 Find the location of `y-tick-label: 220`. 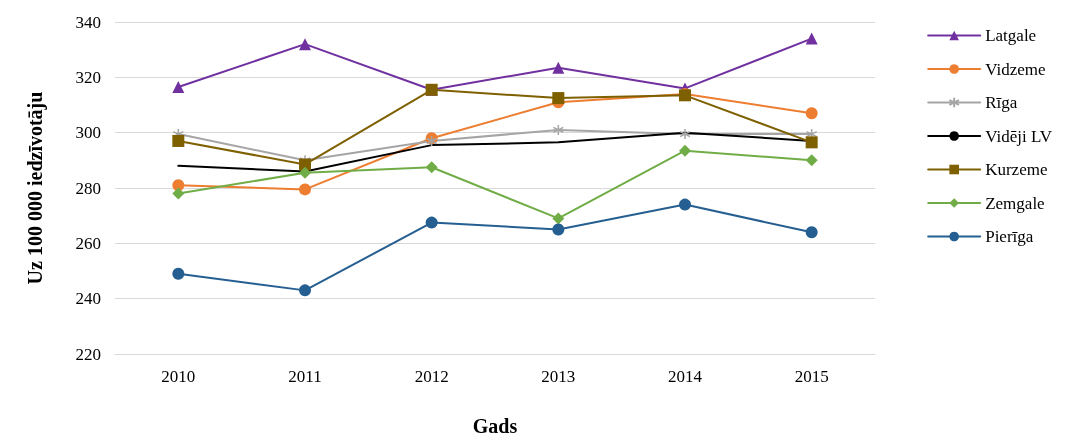

y-tick-label: 220 is located at coordinates (88, 354).